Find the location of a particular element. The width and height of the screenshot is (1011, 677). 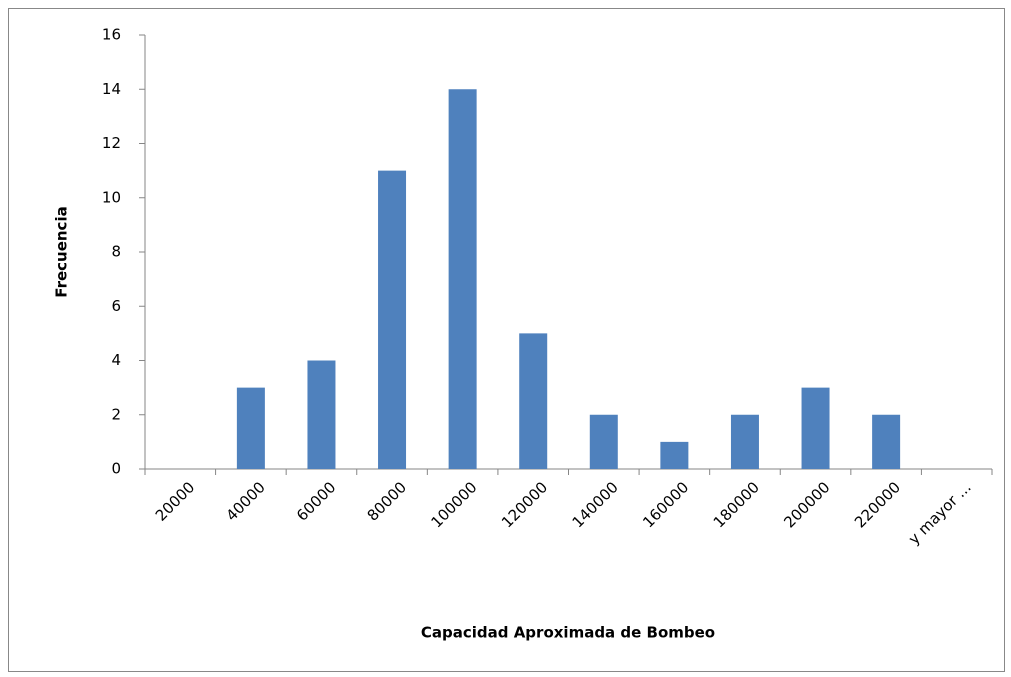

y-tick-label: 14 is located at coordinates (111, 89).